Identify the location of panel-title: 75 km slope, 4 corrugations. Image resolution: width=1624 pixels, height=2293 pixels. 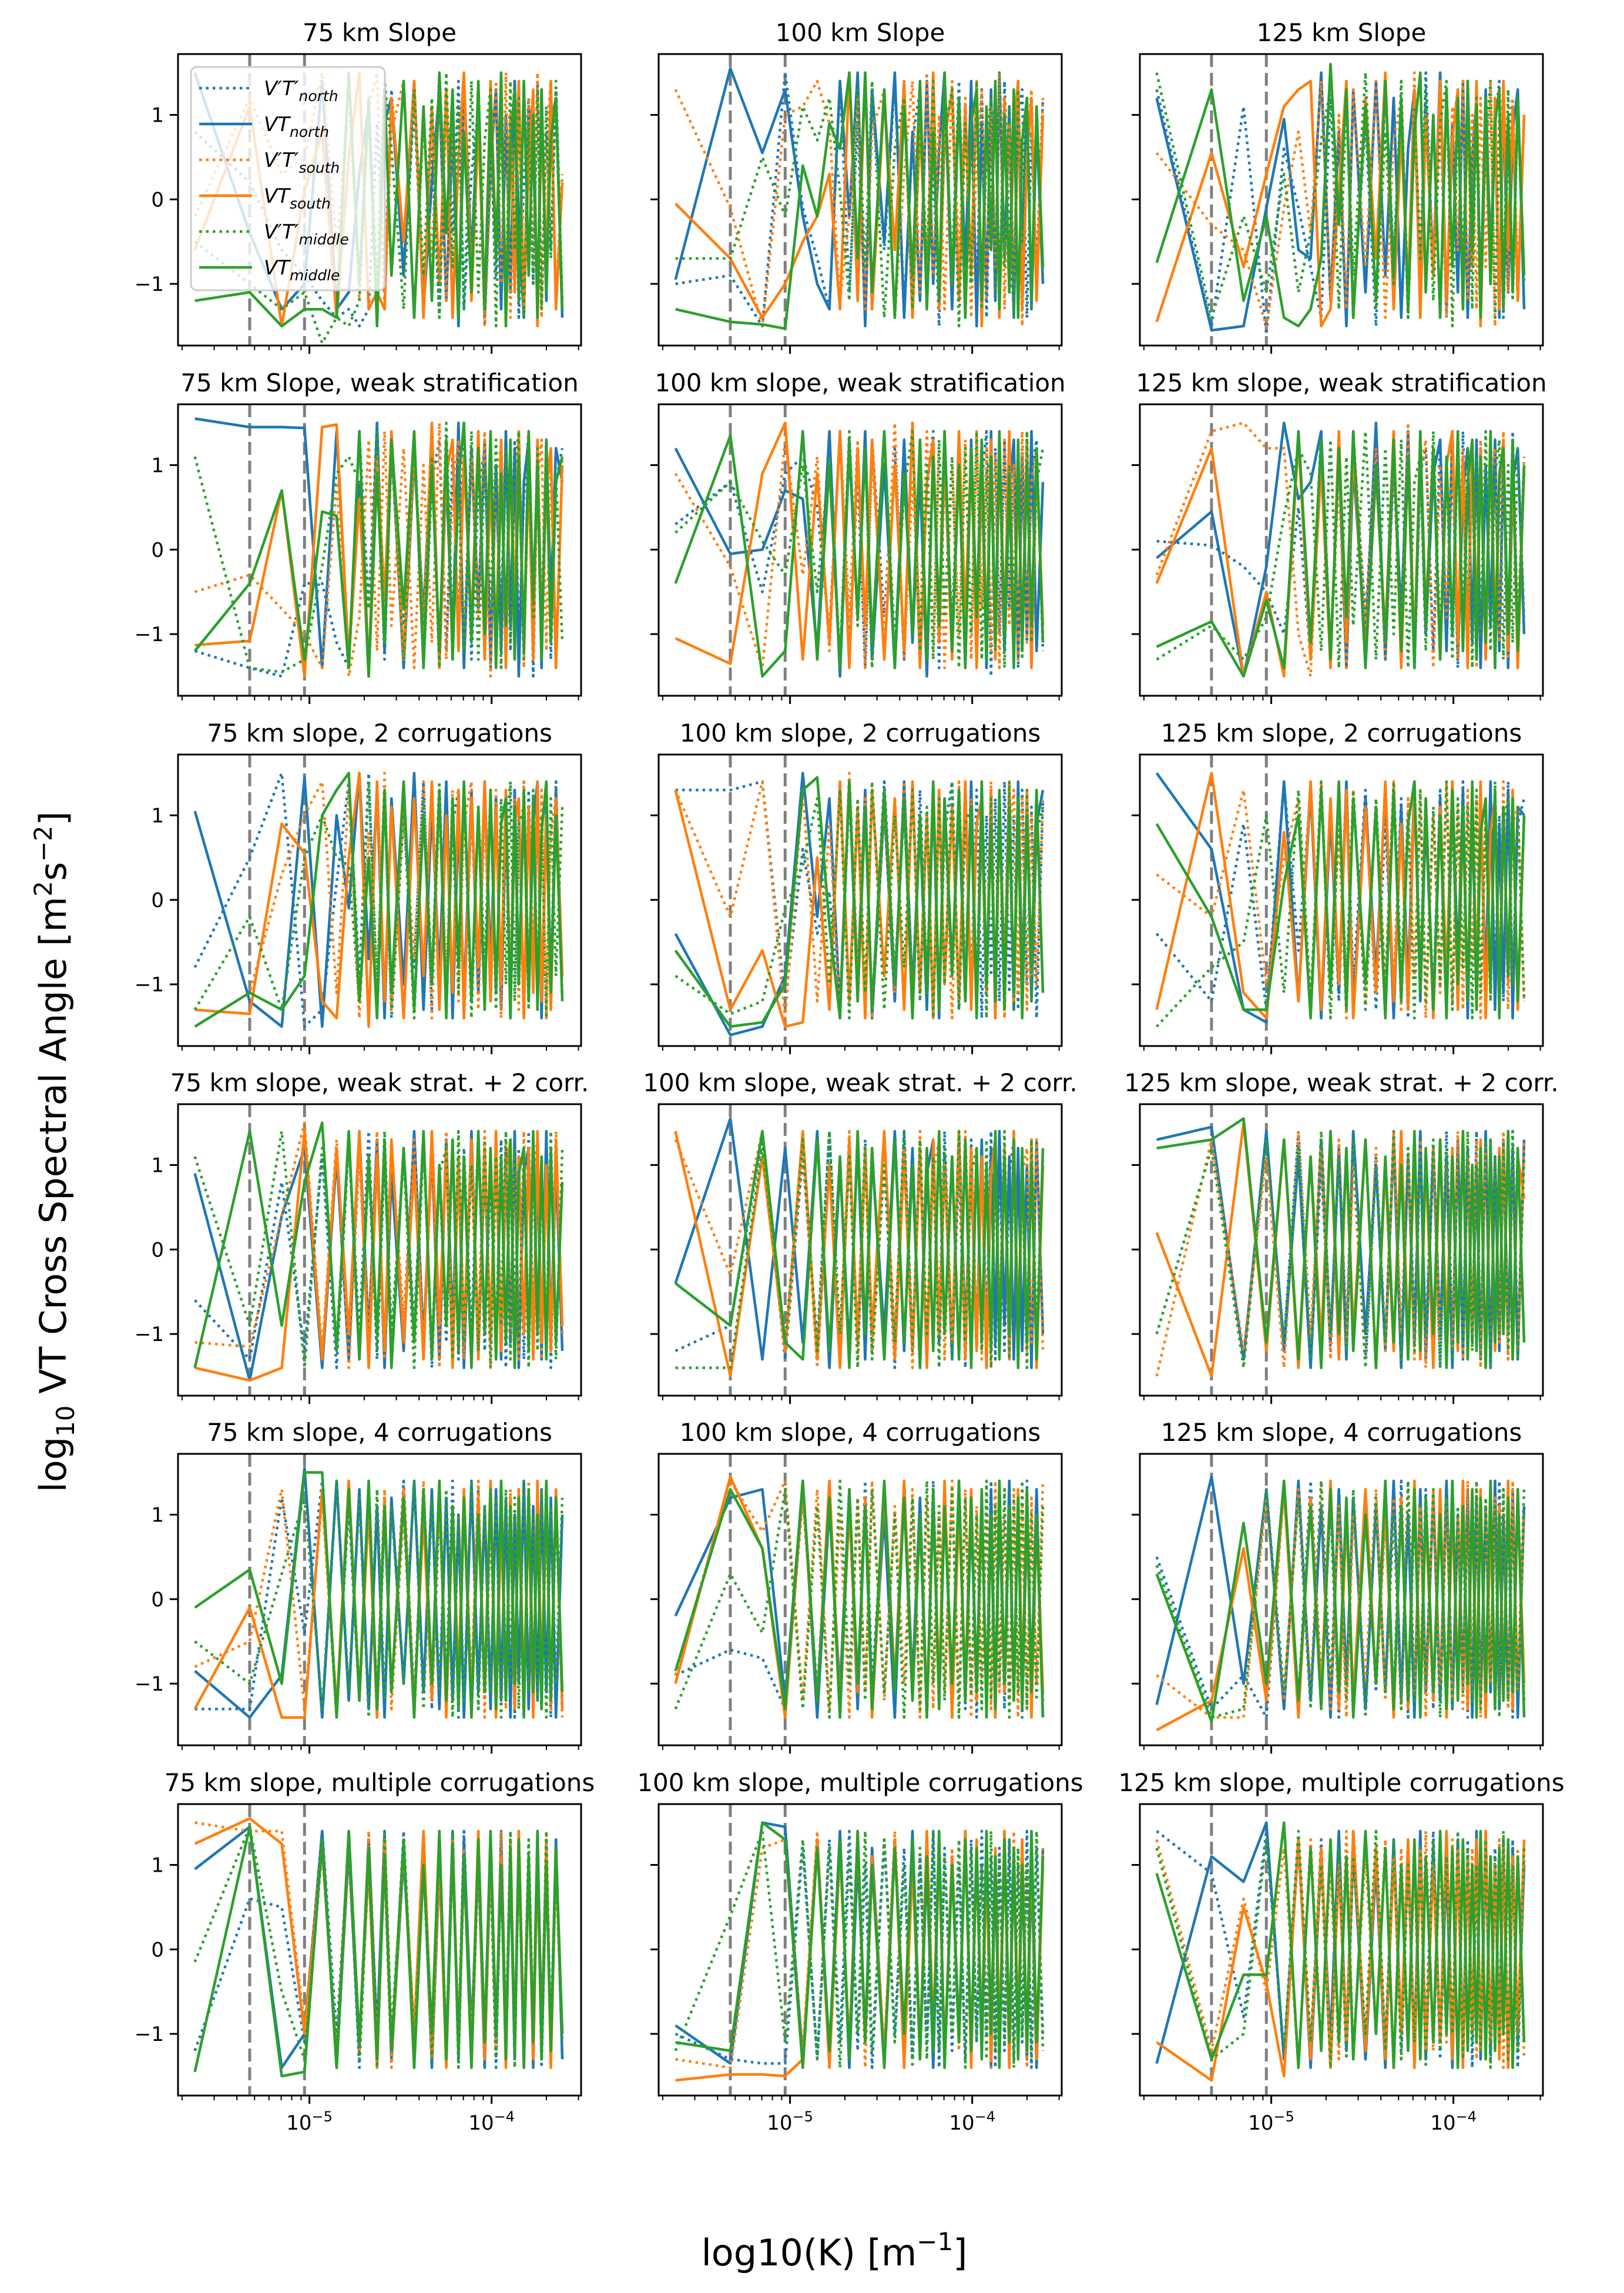
(379, 1432).